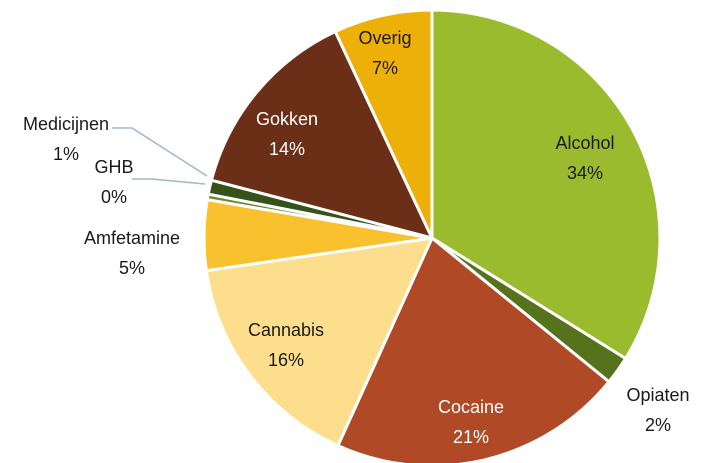 Image resolution: width=703 pixels, height=463 pixels. Describe the element at coordinates (471, 437) in the screenshot. I see `value-label-cocaine: 21%` at that location.